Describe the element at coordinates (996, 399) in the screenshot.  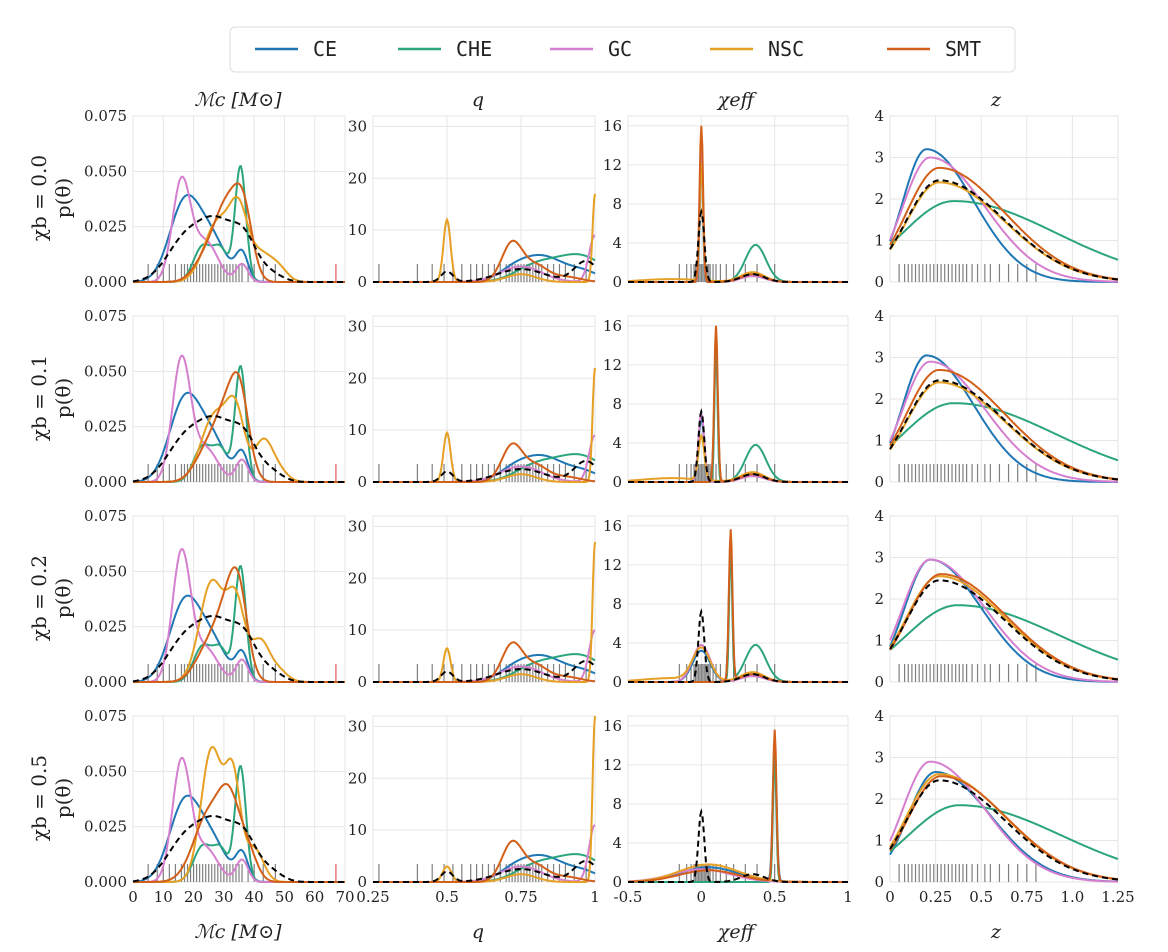
I see `panel-r2-c4: 0 1 2 3 4` at that location.